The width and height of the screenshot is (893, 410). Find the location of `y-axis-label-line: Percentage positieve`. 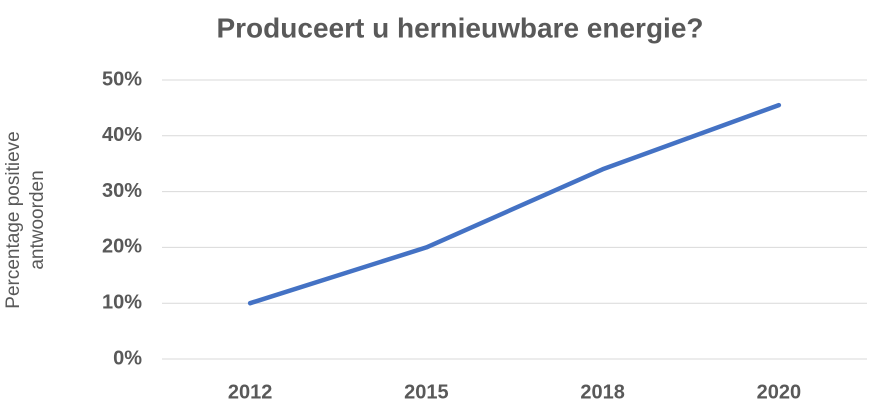

y-axis-label-line: Percentage positieve is located at coordinates (13, 219).